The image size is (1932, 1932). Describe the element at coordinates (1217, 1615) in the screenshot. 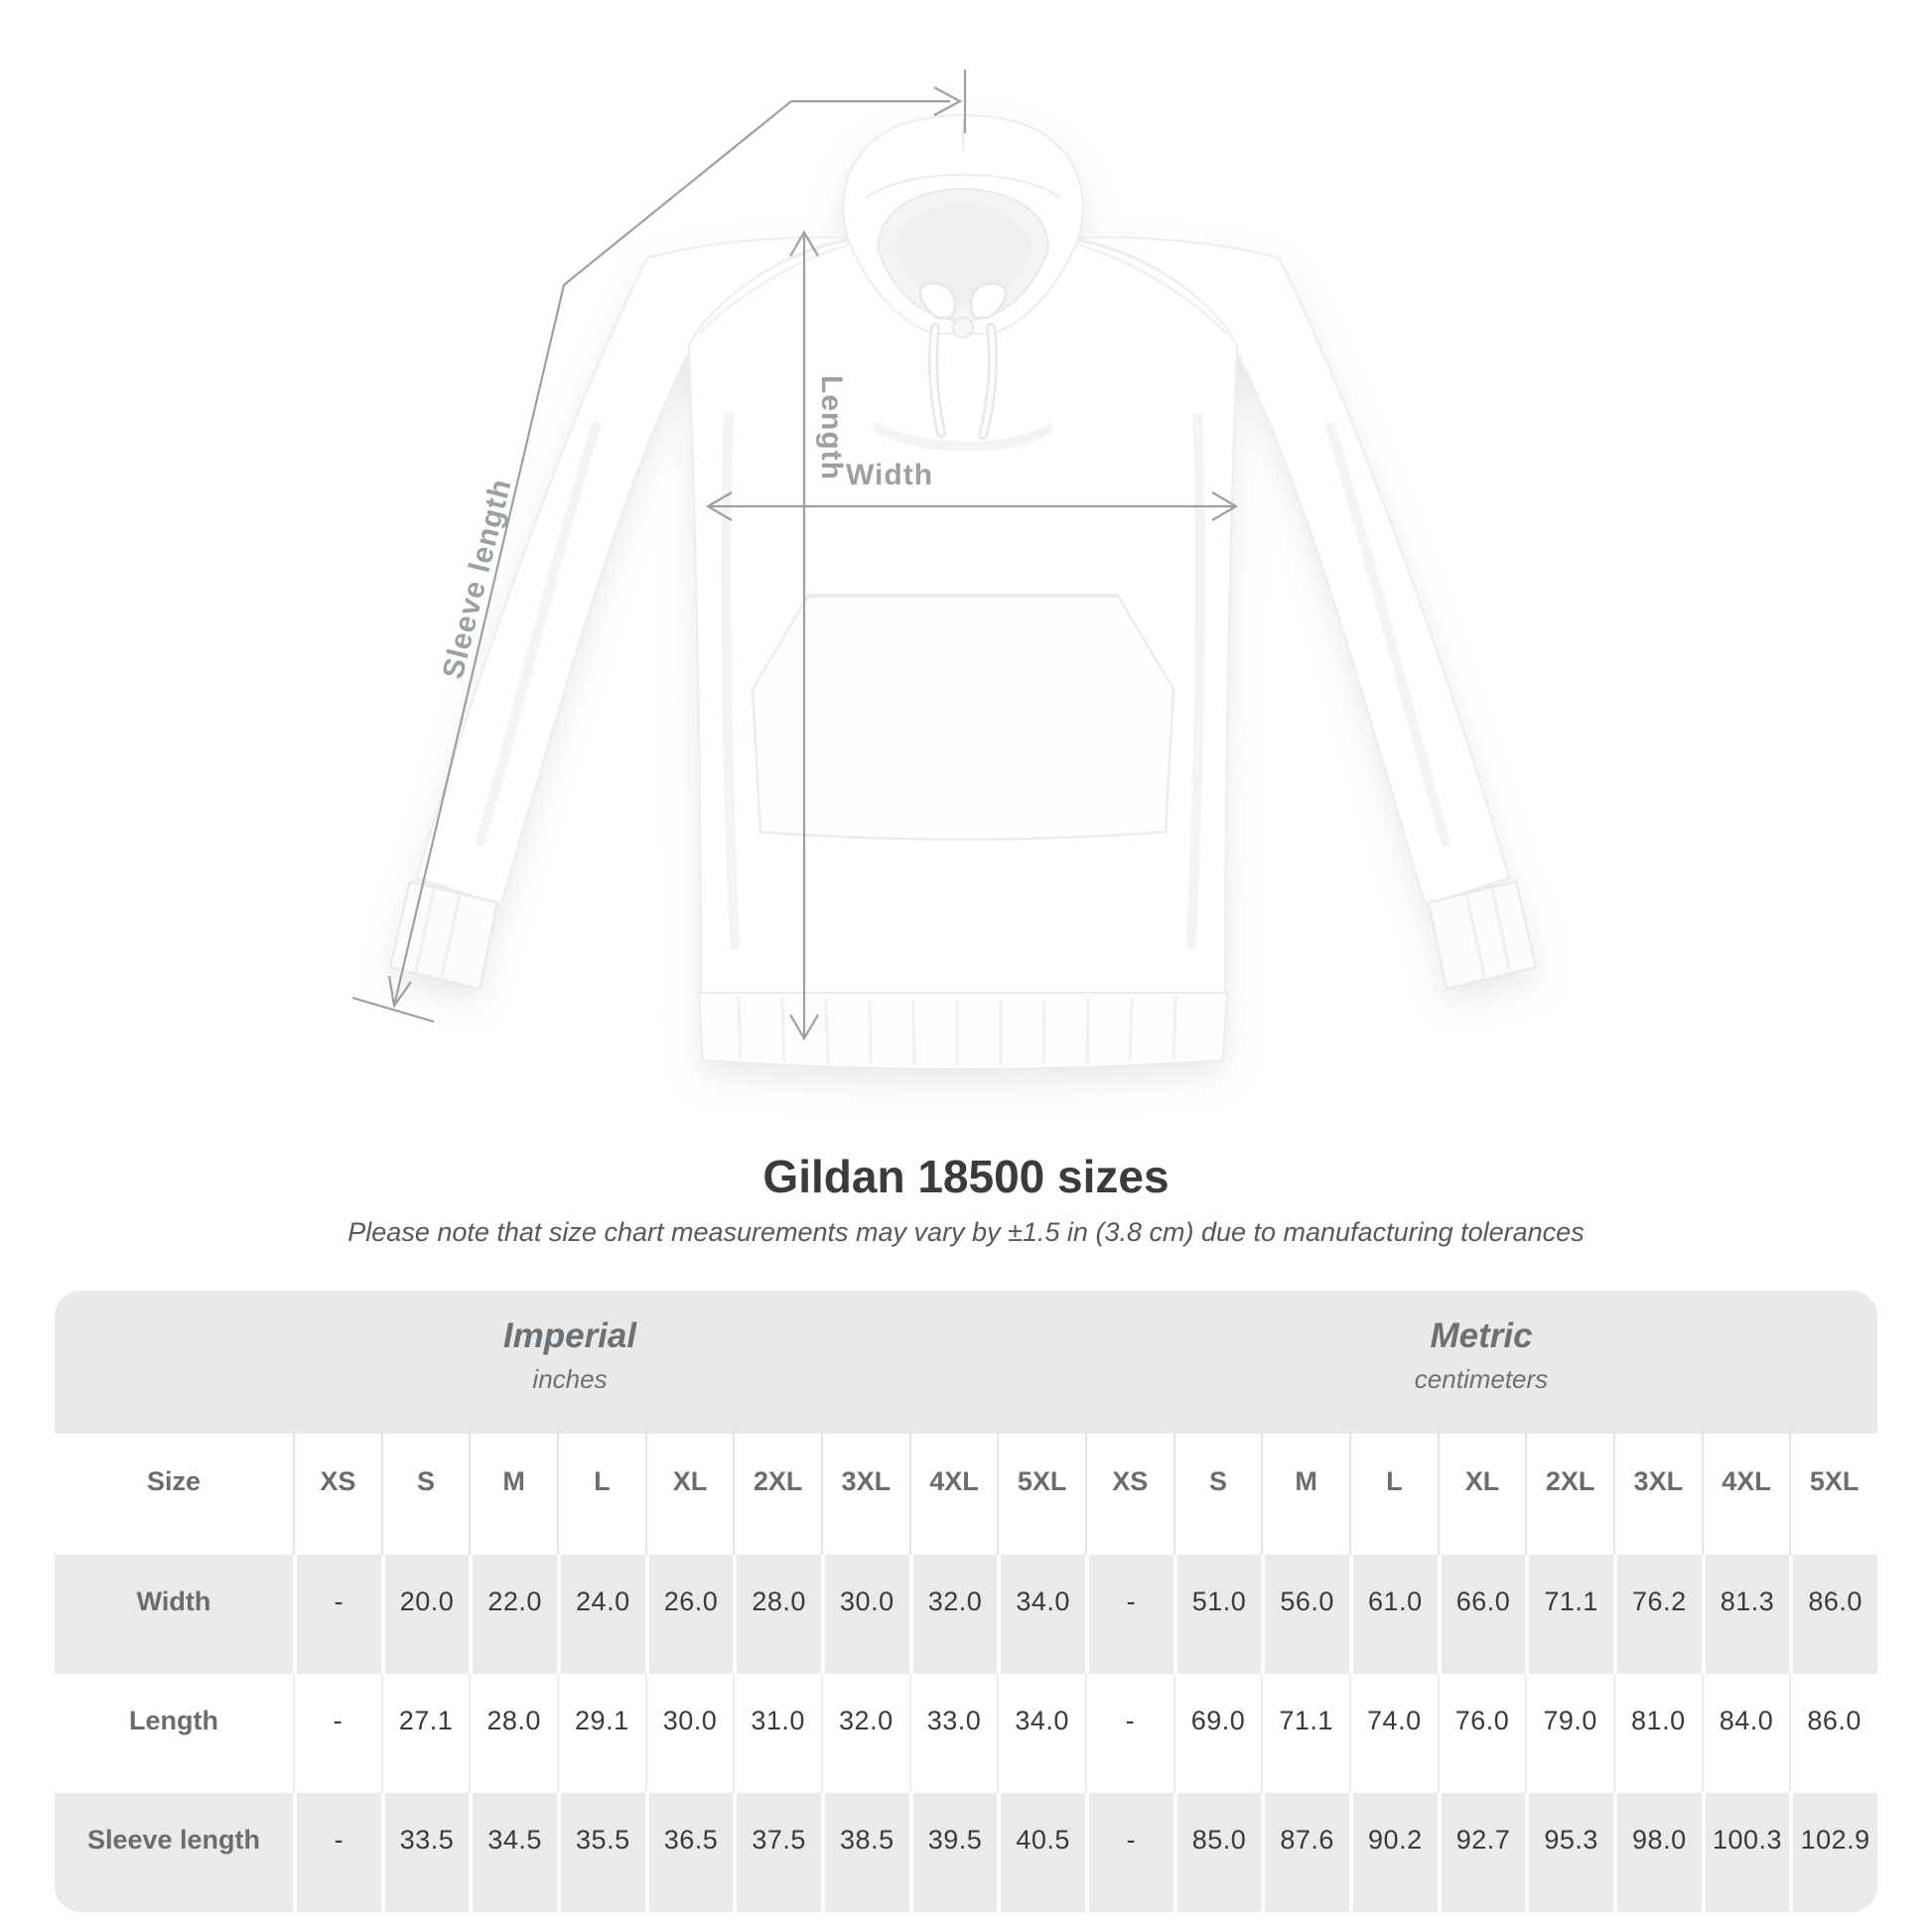

I see `value-cell: 51.0` at that location.